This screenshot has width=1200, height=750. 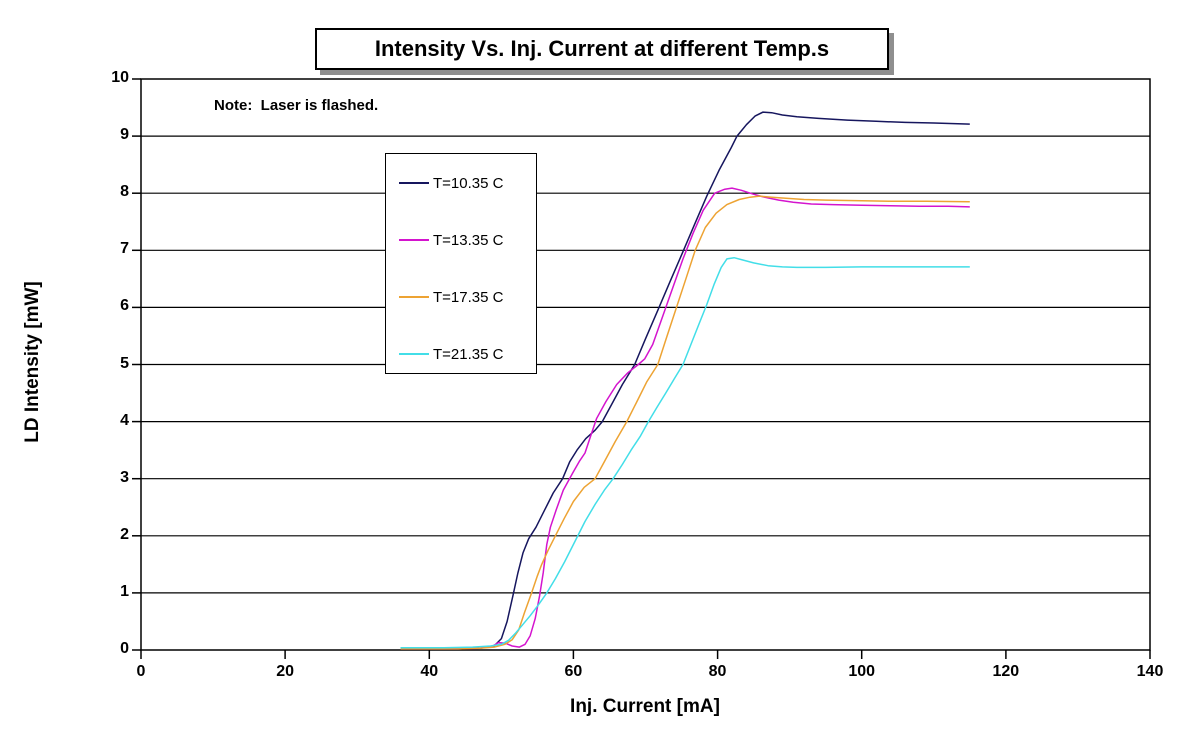 I want to click on y-tick-label: 3, so click(x=124, y=477).